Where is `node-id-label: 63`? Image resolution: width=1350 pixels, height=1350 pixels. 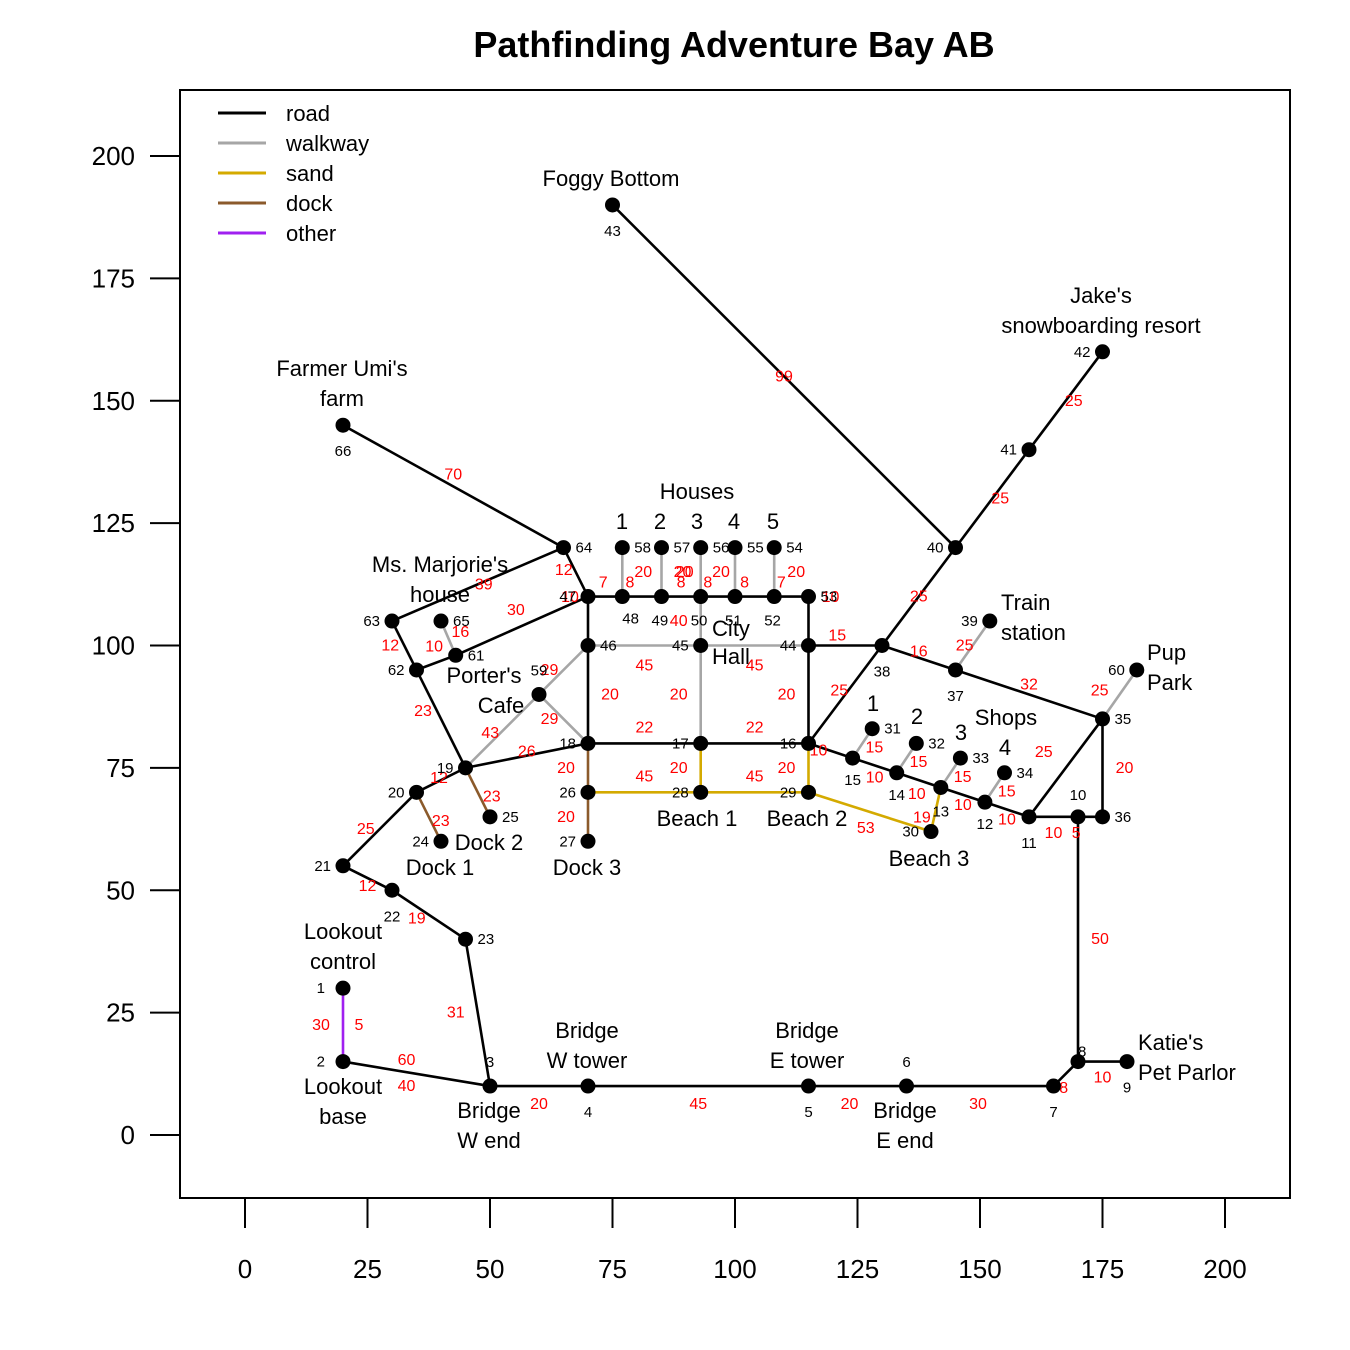
node-id-label: 63 is located at coordinates (371, 621).